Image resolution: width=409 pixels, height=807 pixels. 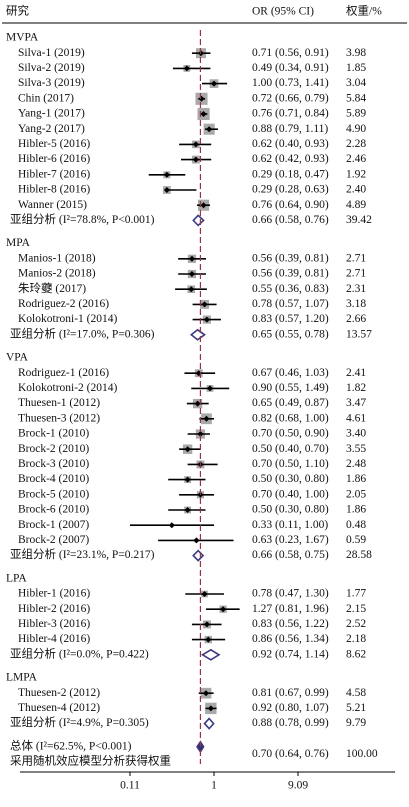 What do you see at coordinates (290, 464) in the screenshot?
I see `ci-label: 0.70 (0.50, 1.10)` at bounding box center [290, 464].